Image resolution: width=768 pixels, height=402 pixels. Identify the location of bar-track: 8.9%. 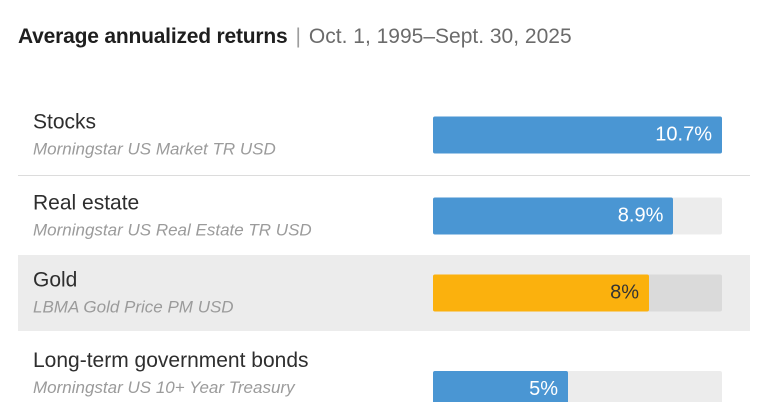
(577, 215).